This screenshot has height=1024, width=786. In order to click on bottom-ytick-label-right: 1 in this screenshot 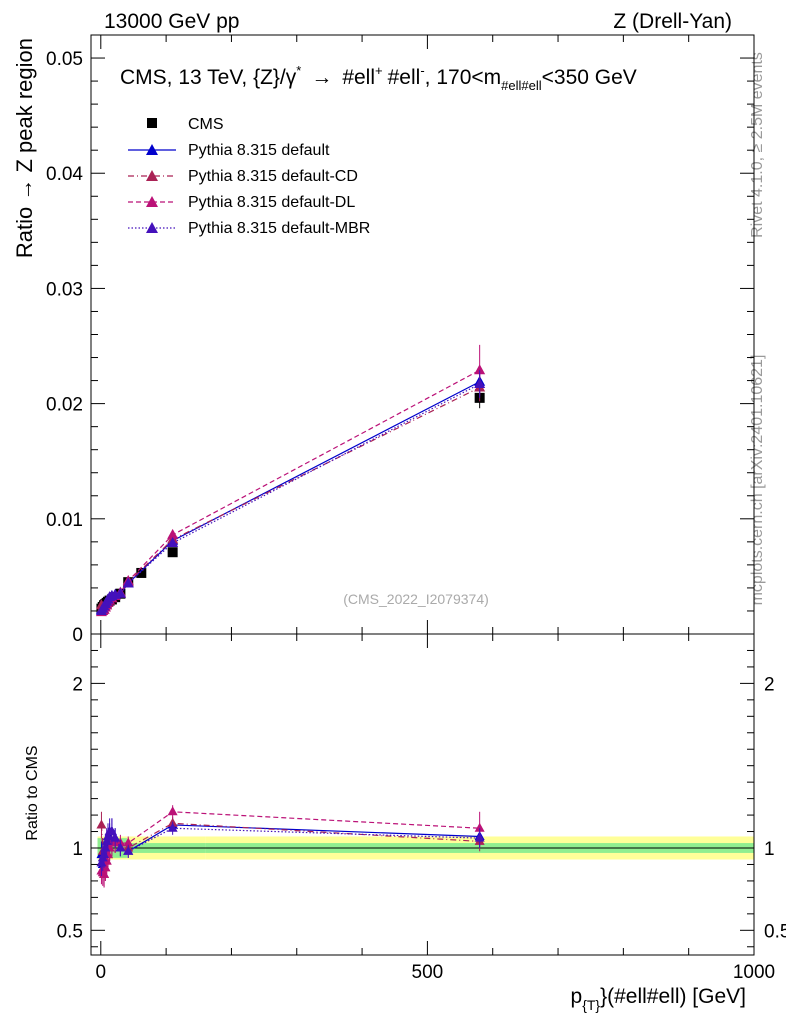, I will do `click(769, 849)`.